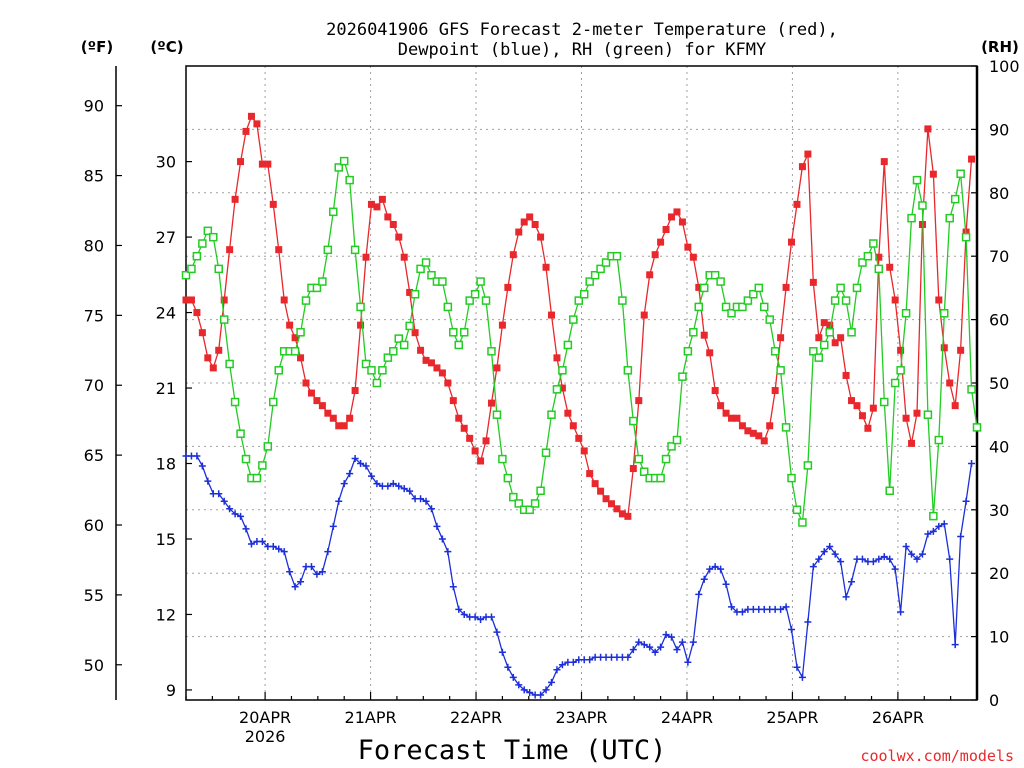 The height and width of the screenshot is (768, 1024). Describe the element at coordinates (999, 573) in the screenshot. I see `rh-tick-label: 20` at that location.